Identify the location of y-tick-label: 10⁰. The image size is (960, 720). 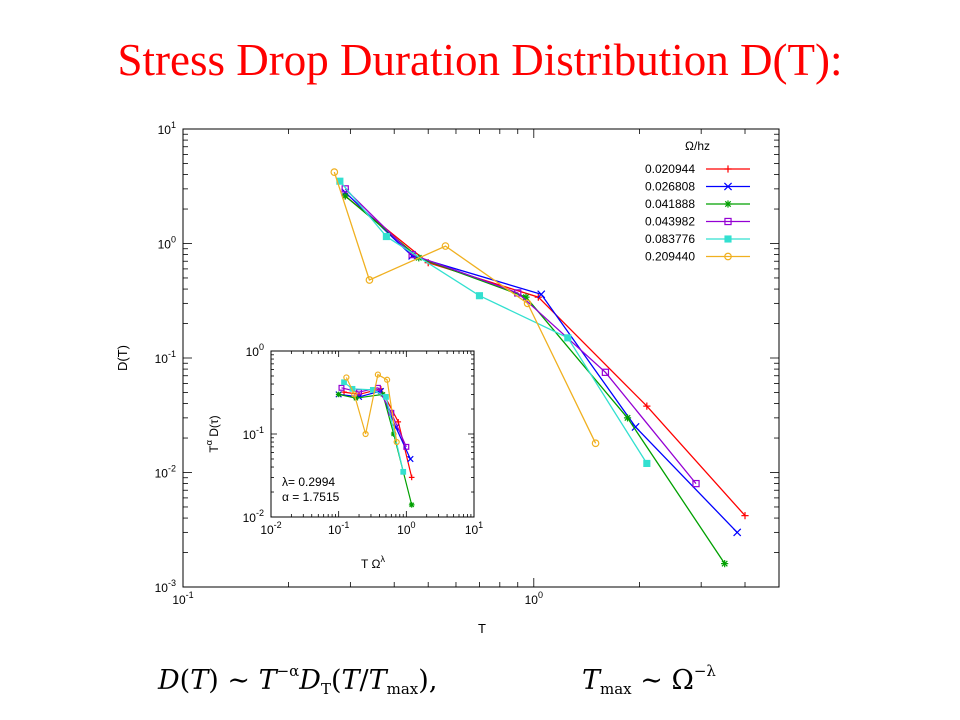
(255, 350).